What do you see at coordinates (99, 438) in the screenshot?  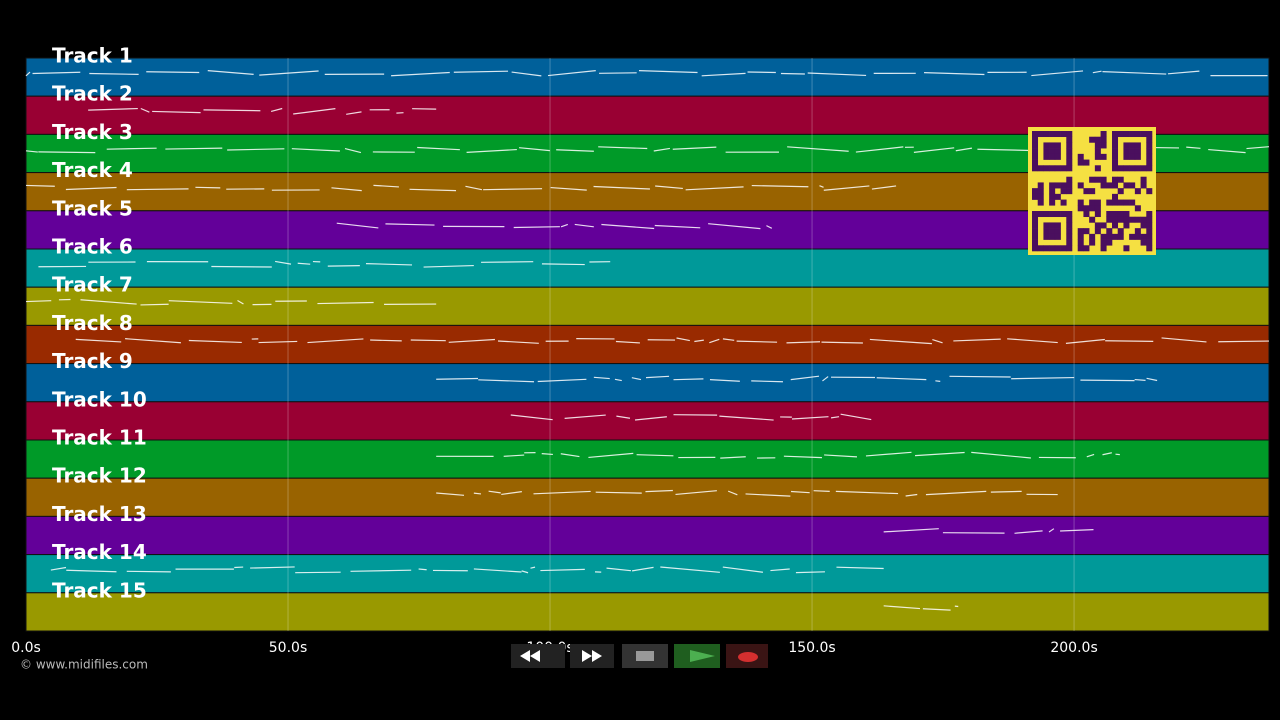 I see `track-label: Track 11` at bounding box center [99, 438].